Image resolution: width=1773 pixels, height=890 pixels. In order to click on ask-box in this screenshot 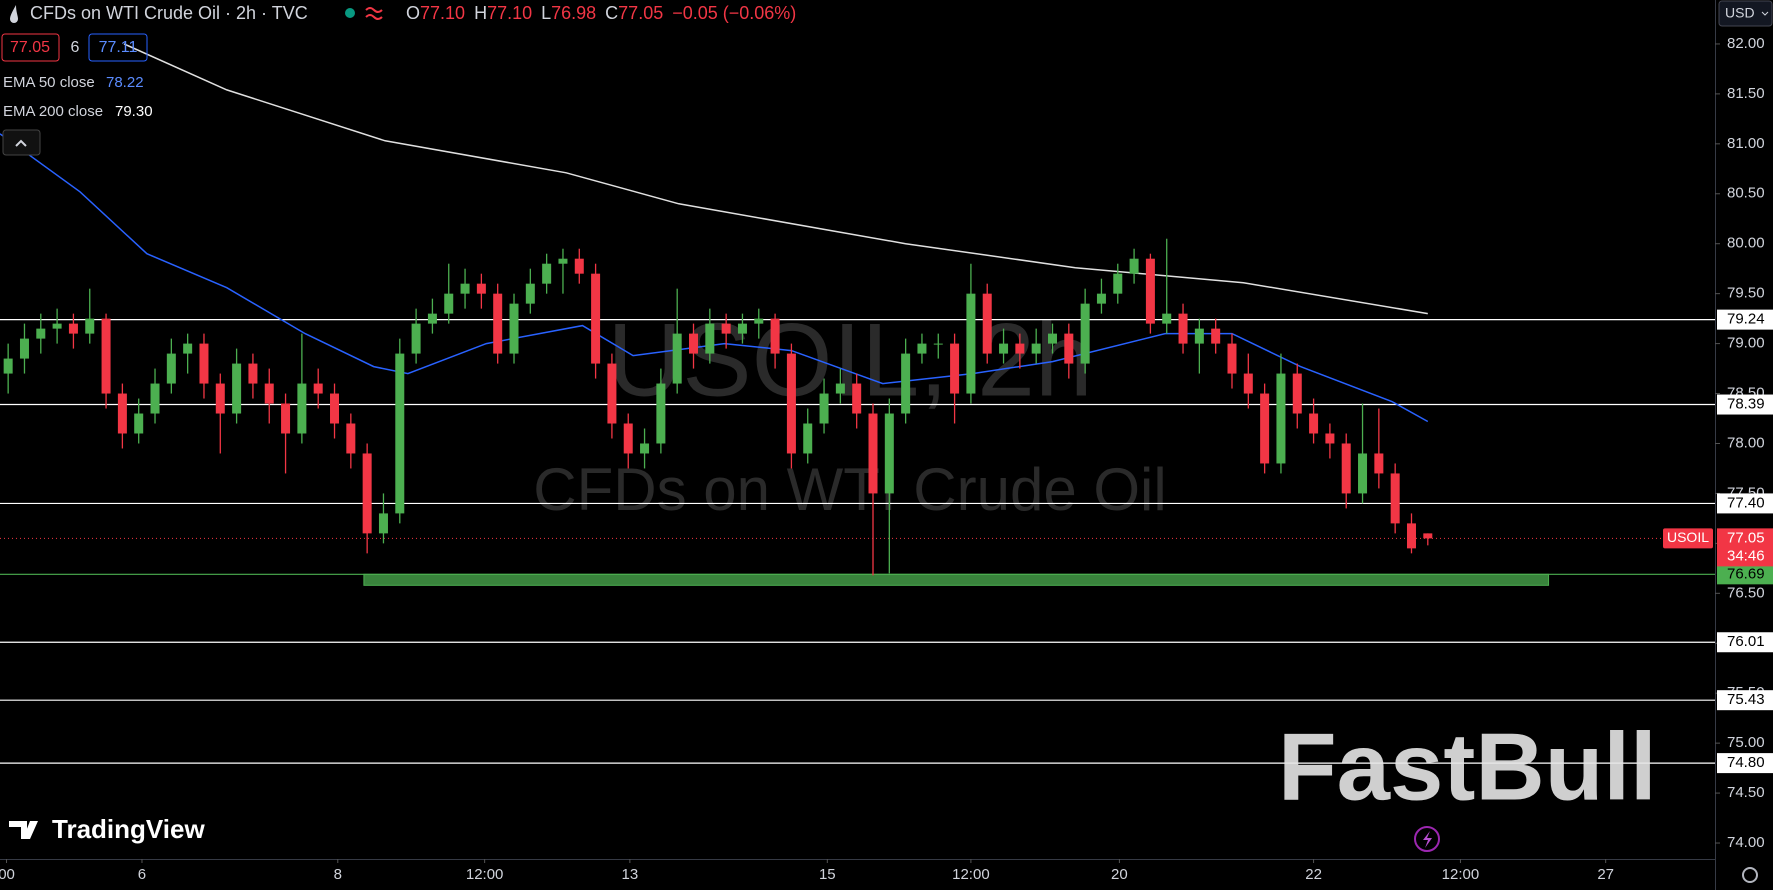, I will do `click(118, 47)`.